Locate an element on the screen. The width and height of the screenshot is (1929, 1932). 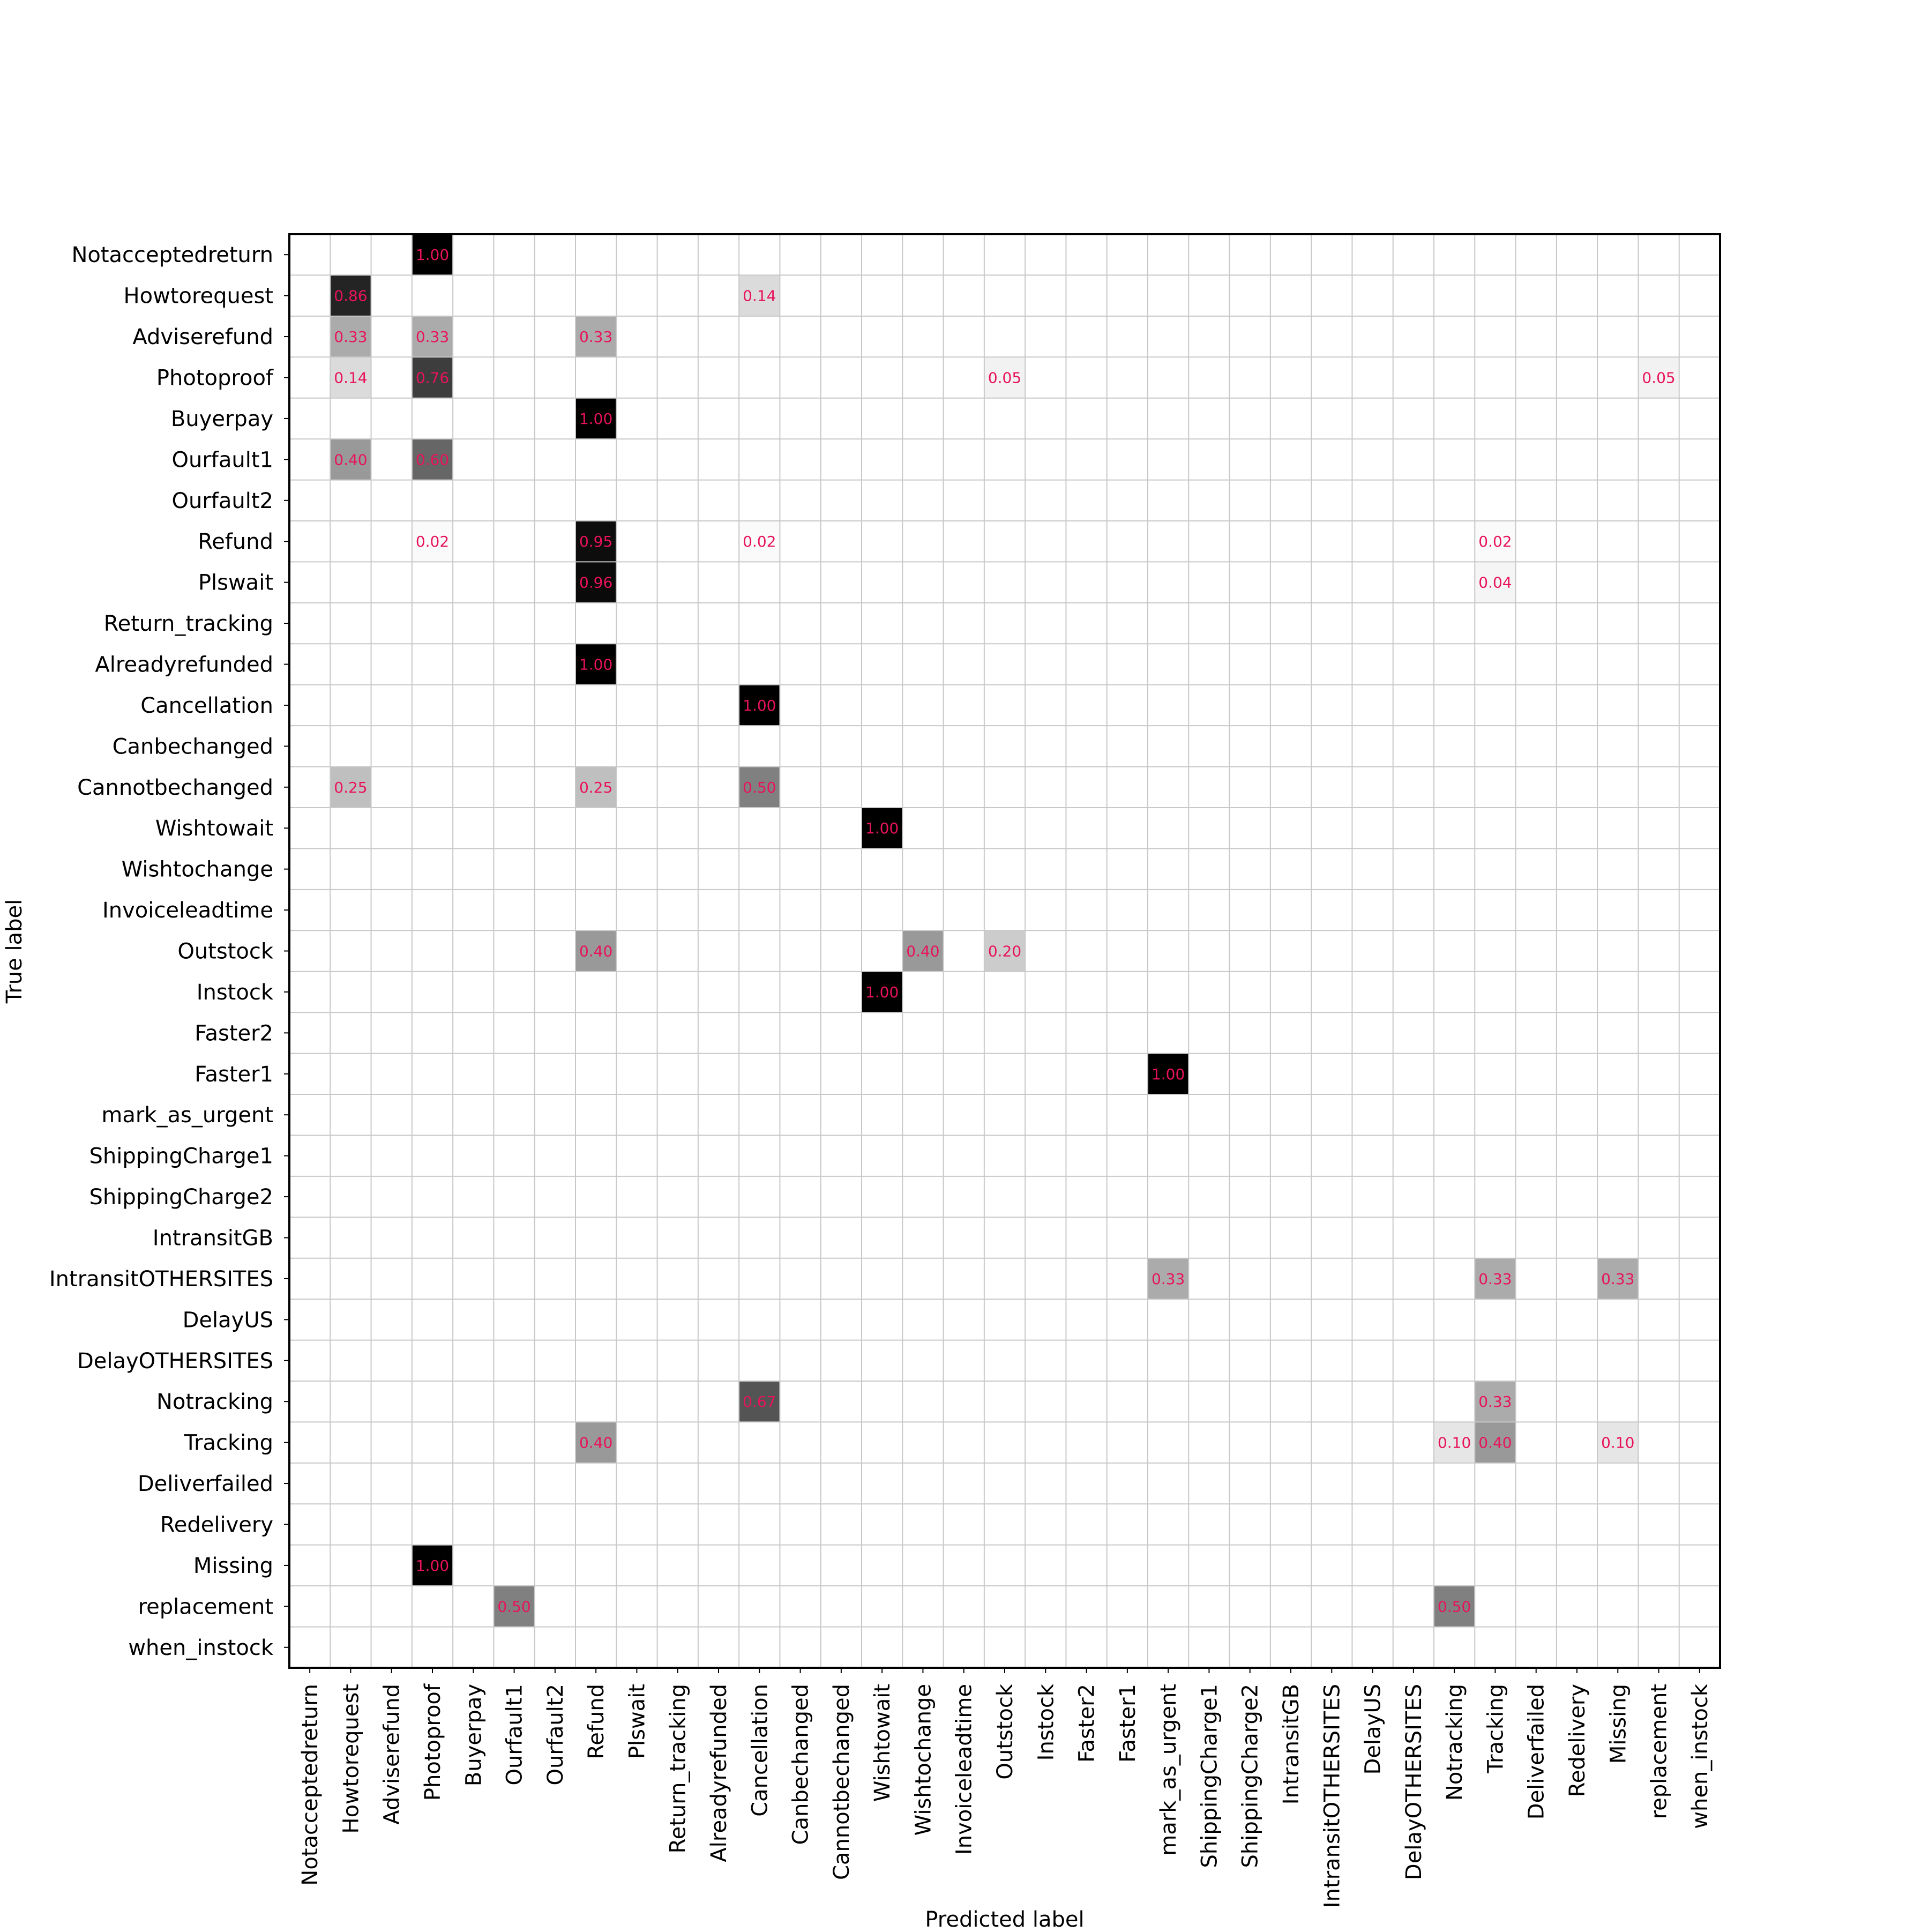
x-tick-label: Notacceptedreturn is located at coordinates (310, 1785).